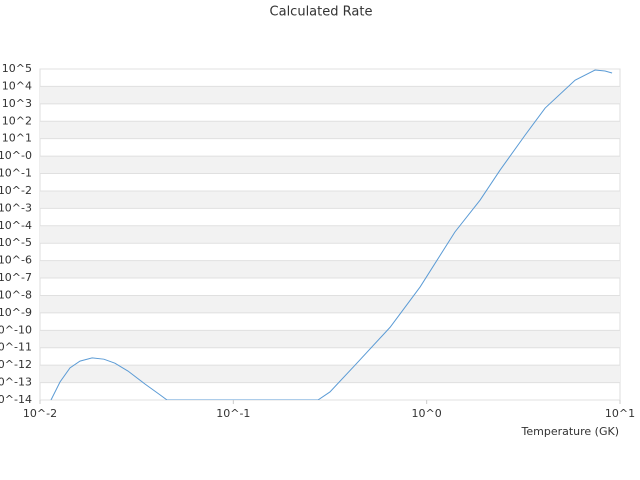  I want to click on y-tick-label: 10^1, so click(17, 138).